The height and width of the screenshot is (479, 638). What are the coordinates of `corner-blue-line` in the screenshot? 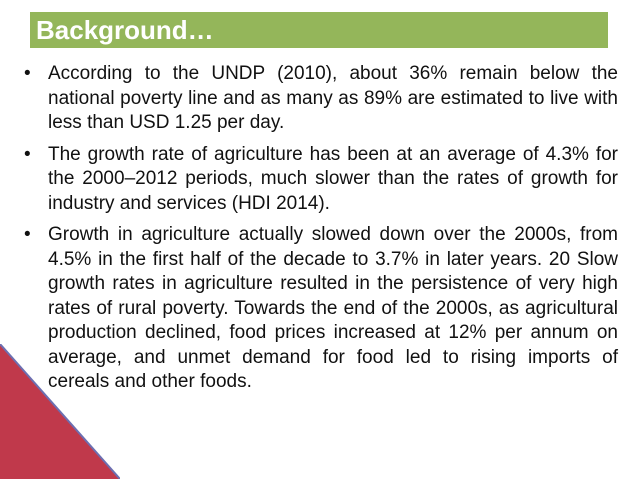 It's located at (60, 411).